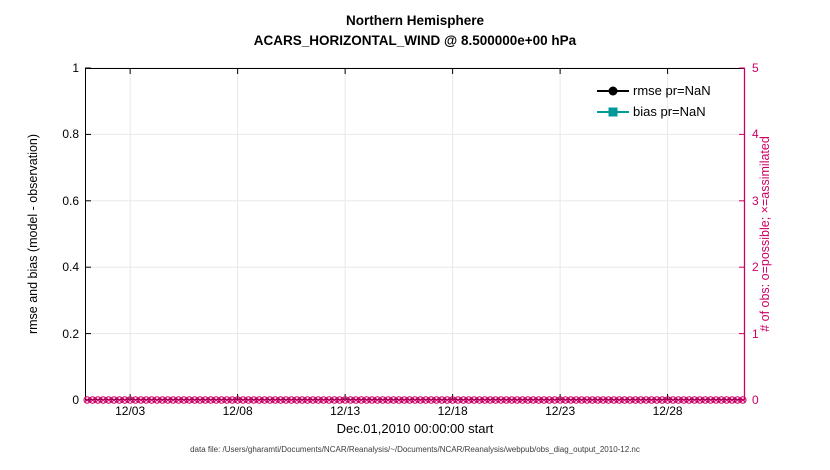  I want to click on chart-title-region: Northern Hemisphere, so click(415, 20).